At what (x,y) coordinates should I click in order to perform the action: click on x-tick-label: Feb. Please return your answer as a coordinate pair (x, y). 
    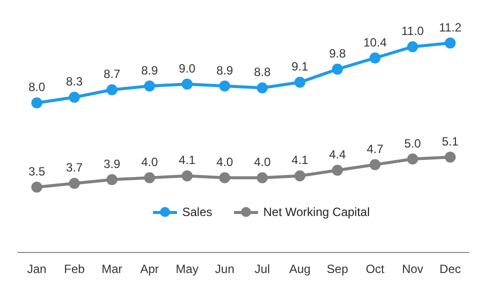
    Looking at the image, I should click on (75, 269).